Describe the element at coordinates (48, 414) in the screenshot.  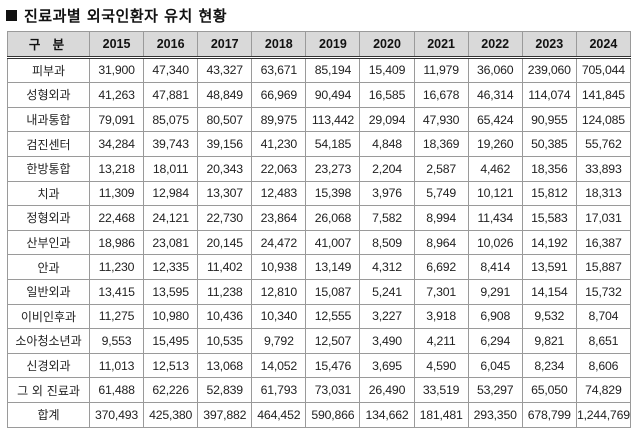
I see `row-label: 합계` at that location.